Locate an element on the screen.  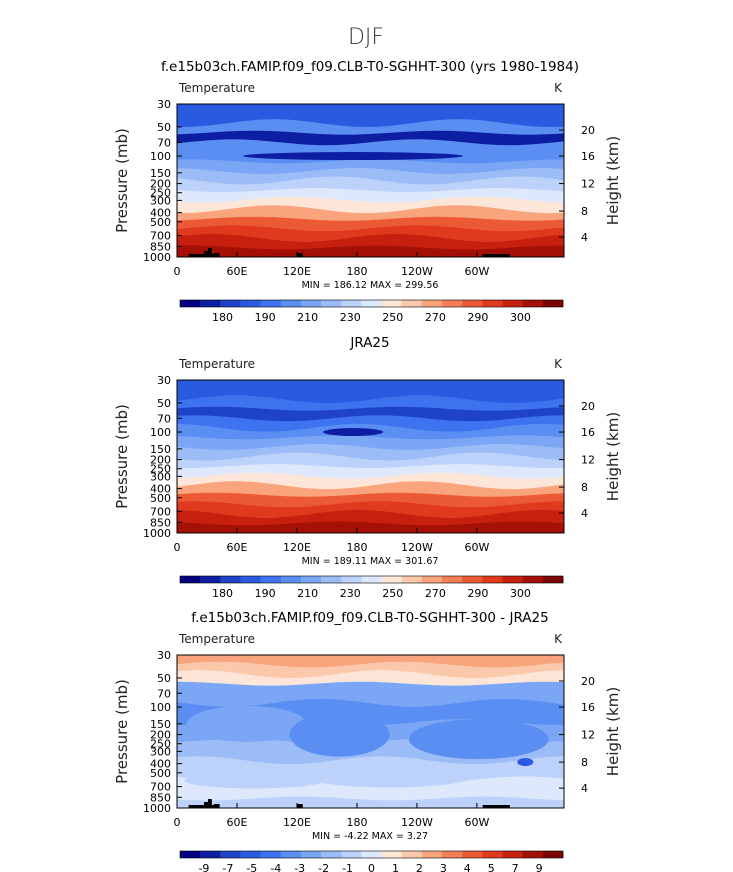
min-max-stats: MIN = 189.11 MAX = 301.67 is located at coordinates (370, 561).